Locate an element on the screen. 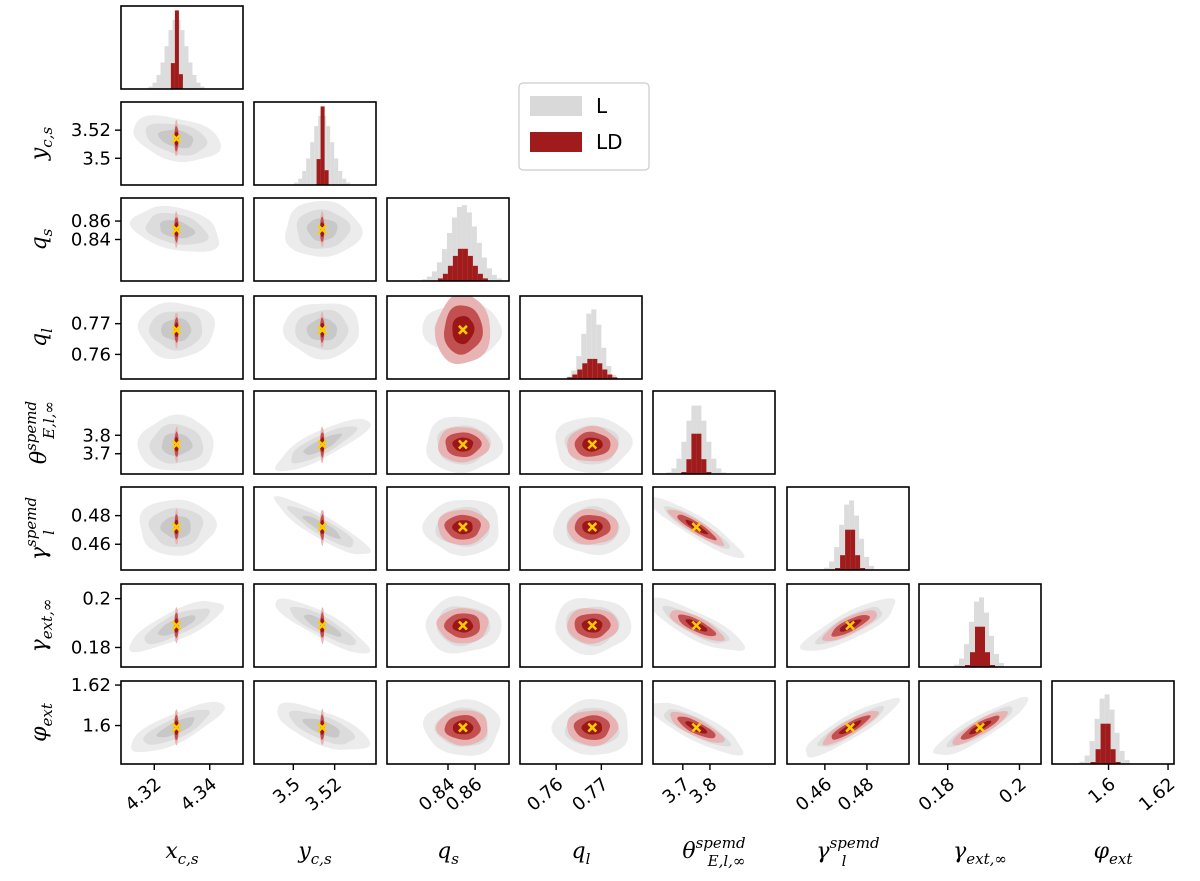  x-tick-label: 1.6 is located at coordinates (1101, 791).